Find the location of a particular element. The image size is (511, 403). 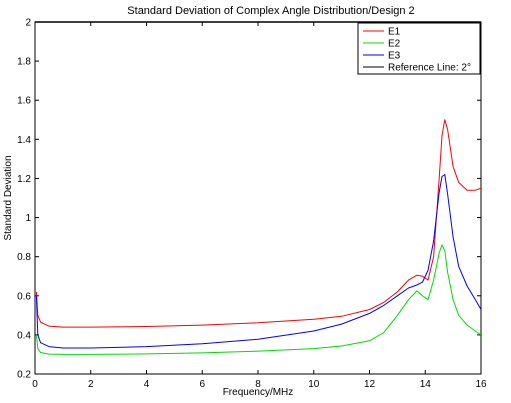

y-axis-label: Standard Deviation is located at coordinates (8, 197).